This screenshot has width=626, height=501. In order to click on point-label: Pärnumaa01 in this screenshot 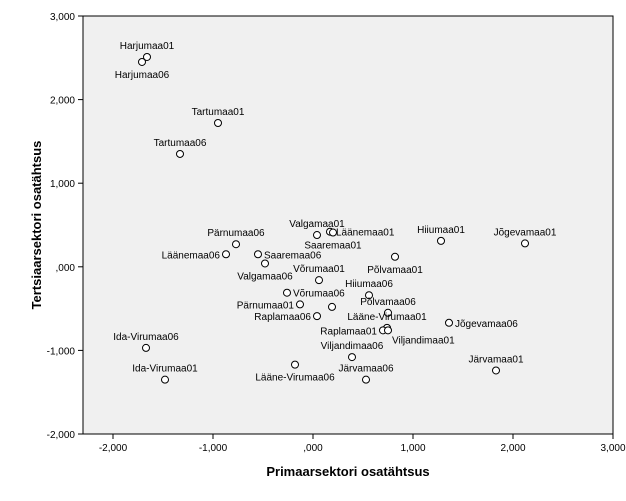, I will do `click(266, 305)`.